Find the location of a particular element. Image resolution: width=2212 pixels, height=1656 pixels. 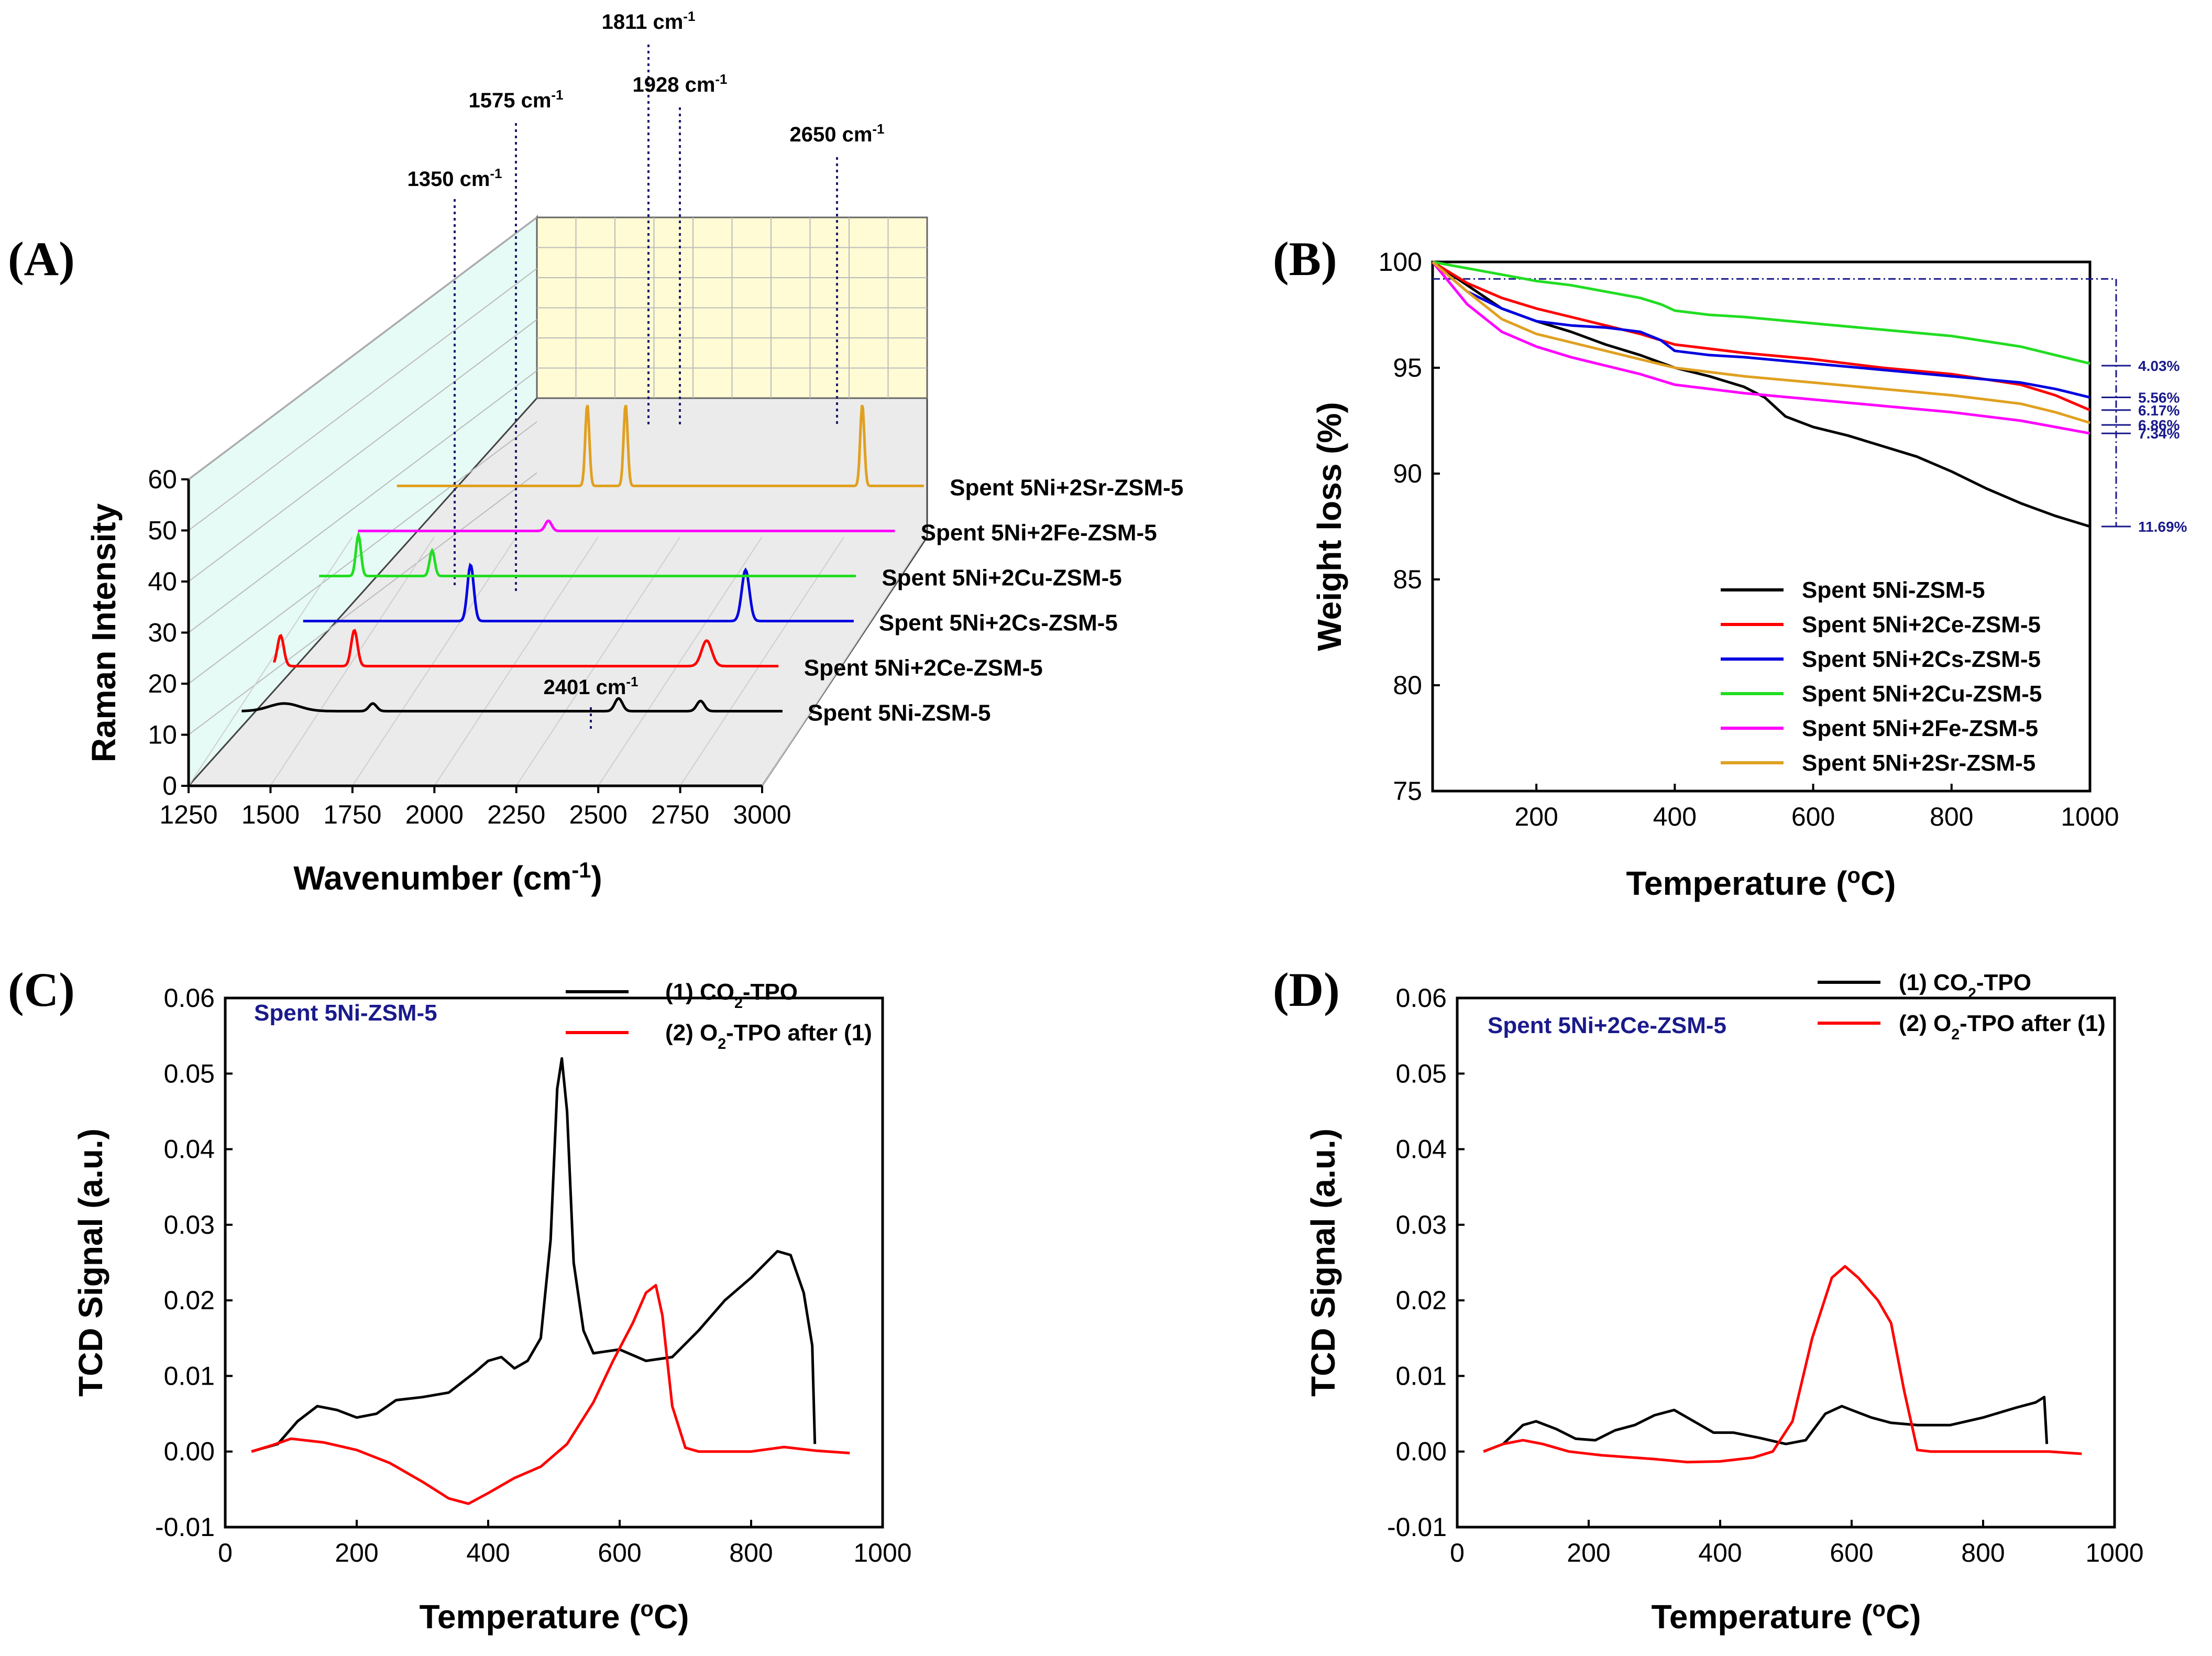

panel-c-series is located at coordinates (550, 1281).